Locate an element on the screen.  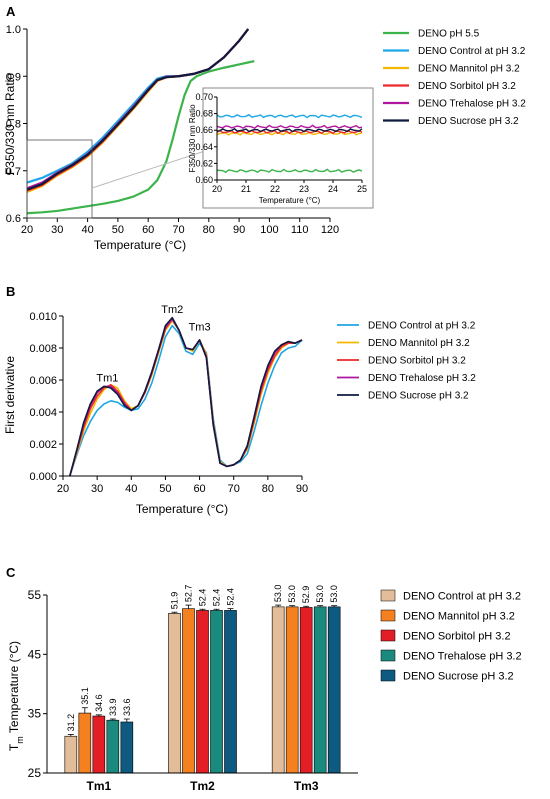
a-legend-label: DENO Sorbitol pH 3.2 is located at coordinates (467, 86).